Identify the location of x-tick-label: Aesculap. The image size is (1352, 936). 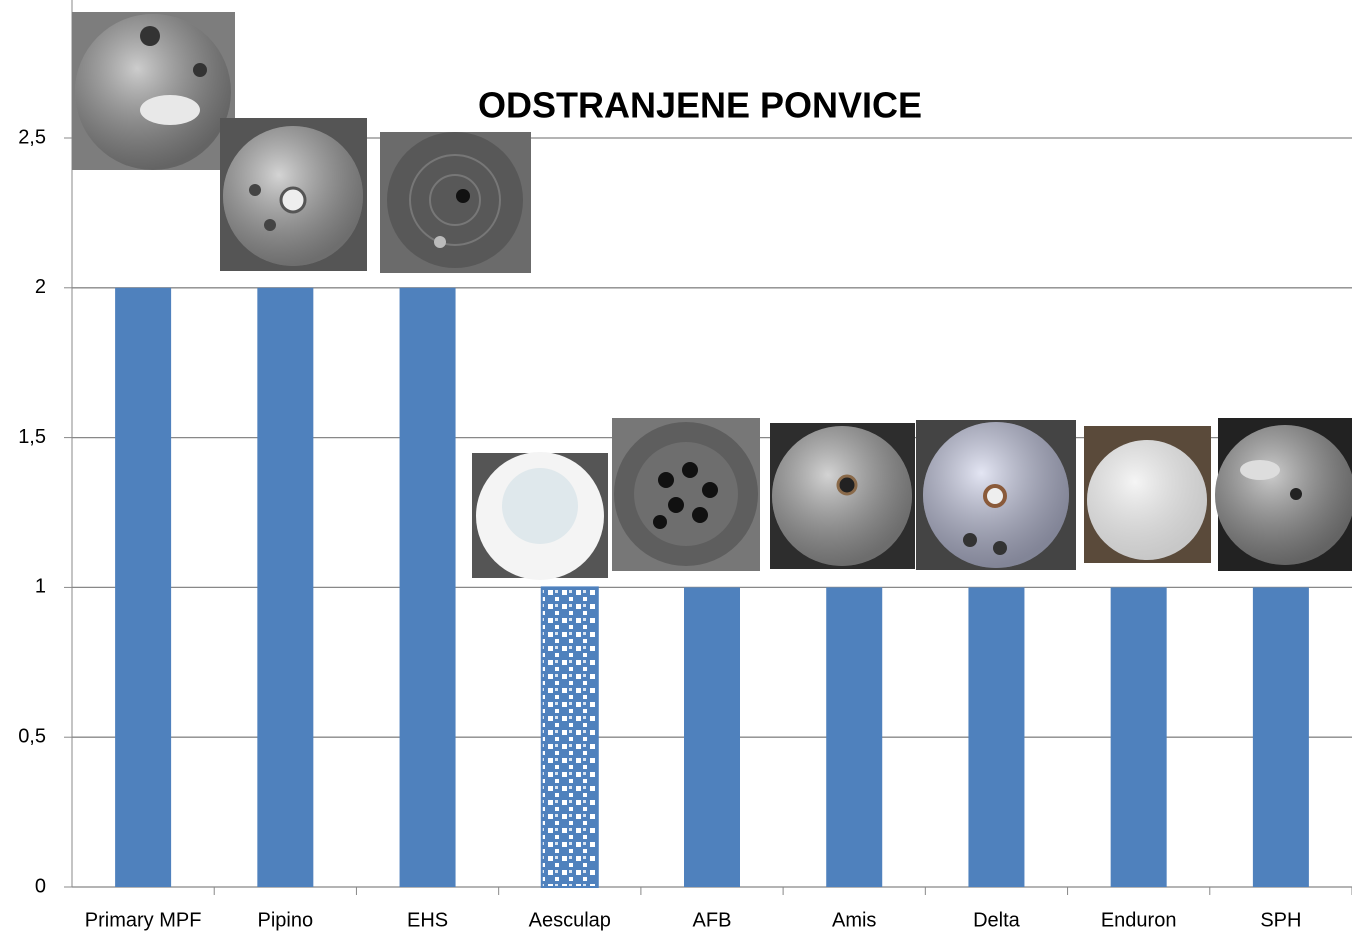
(570, 920).